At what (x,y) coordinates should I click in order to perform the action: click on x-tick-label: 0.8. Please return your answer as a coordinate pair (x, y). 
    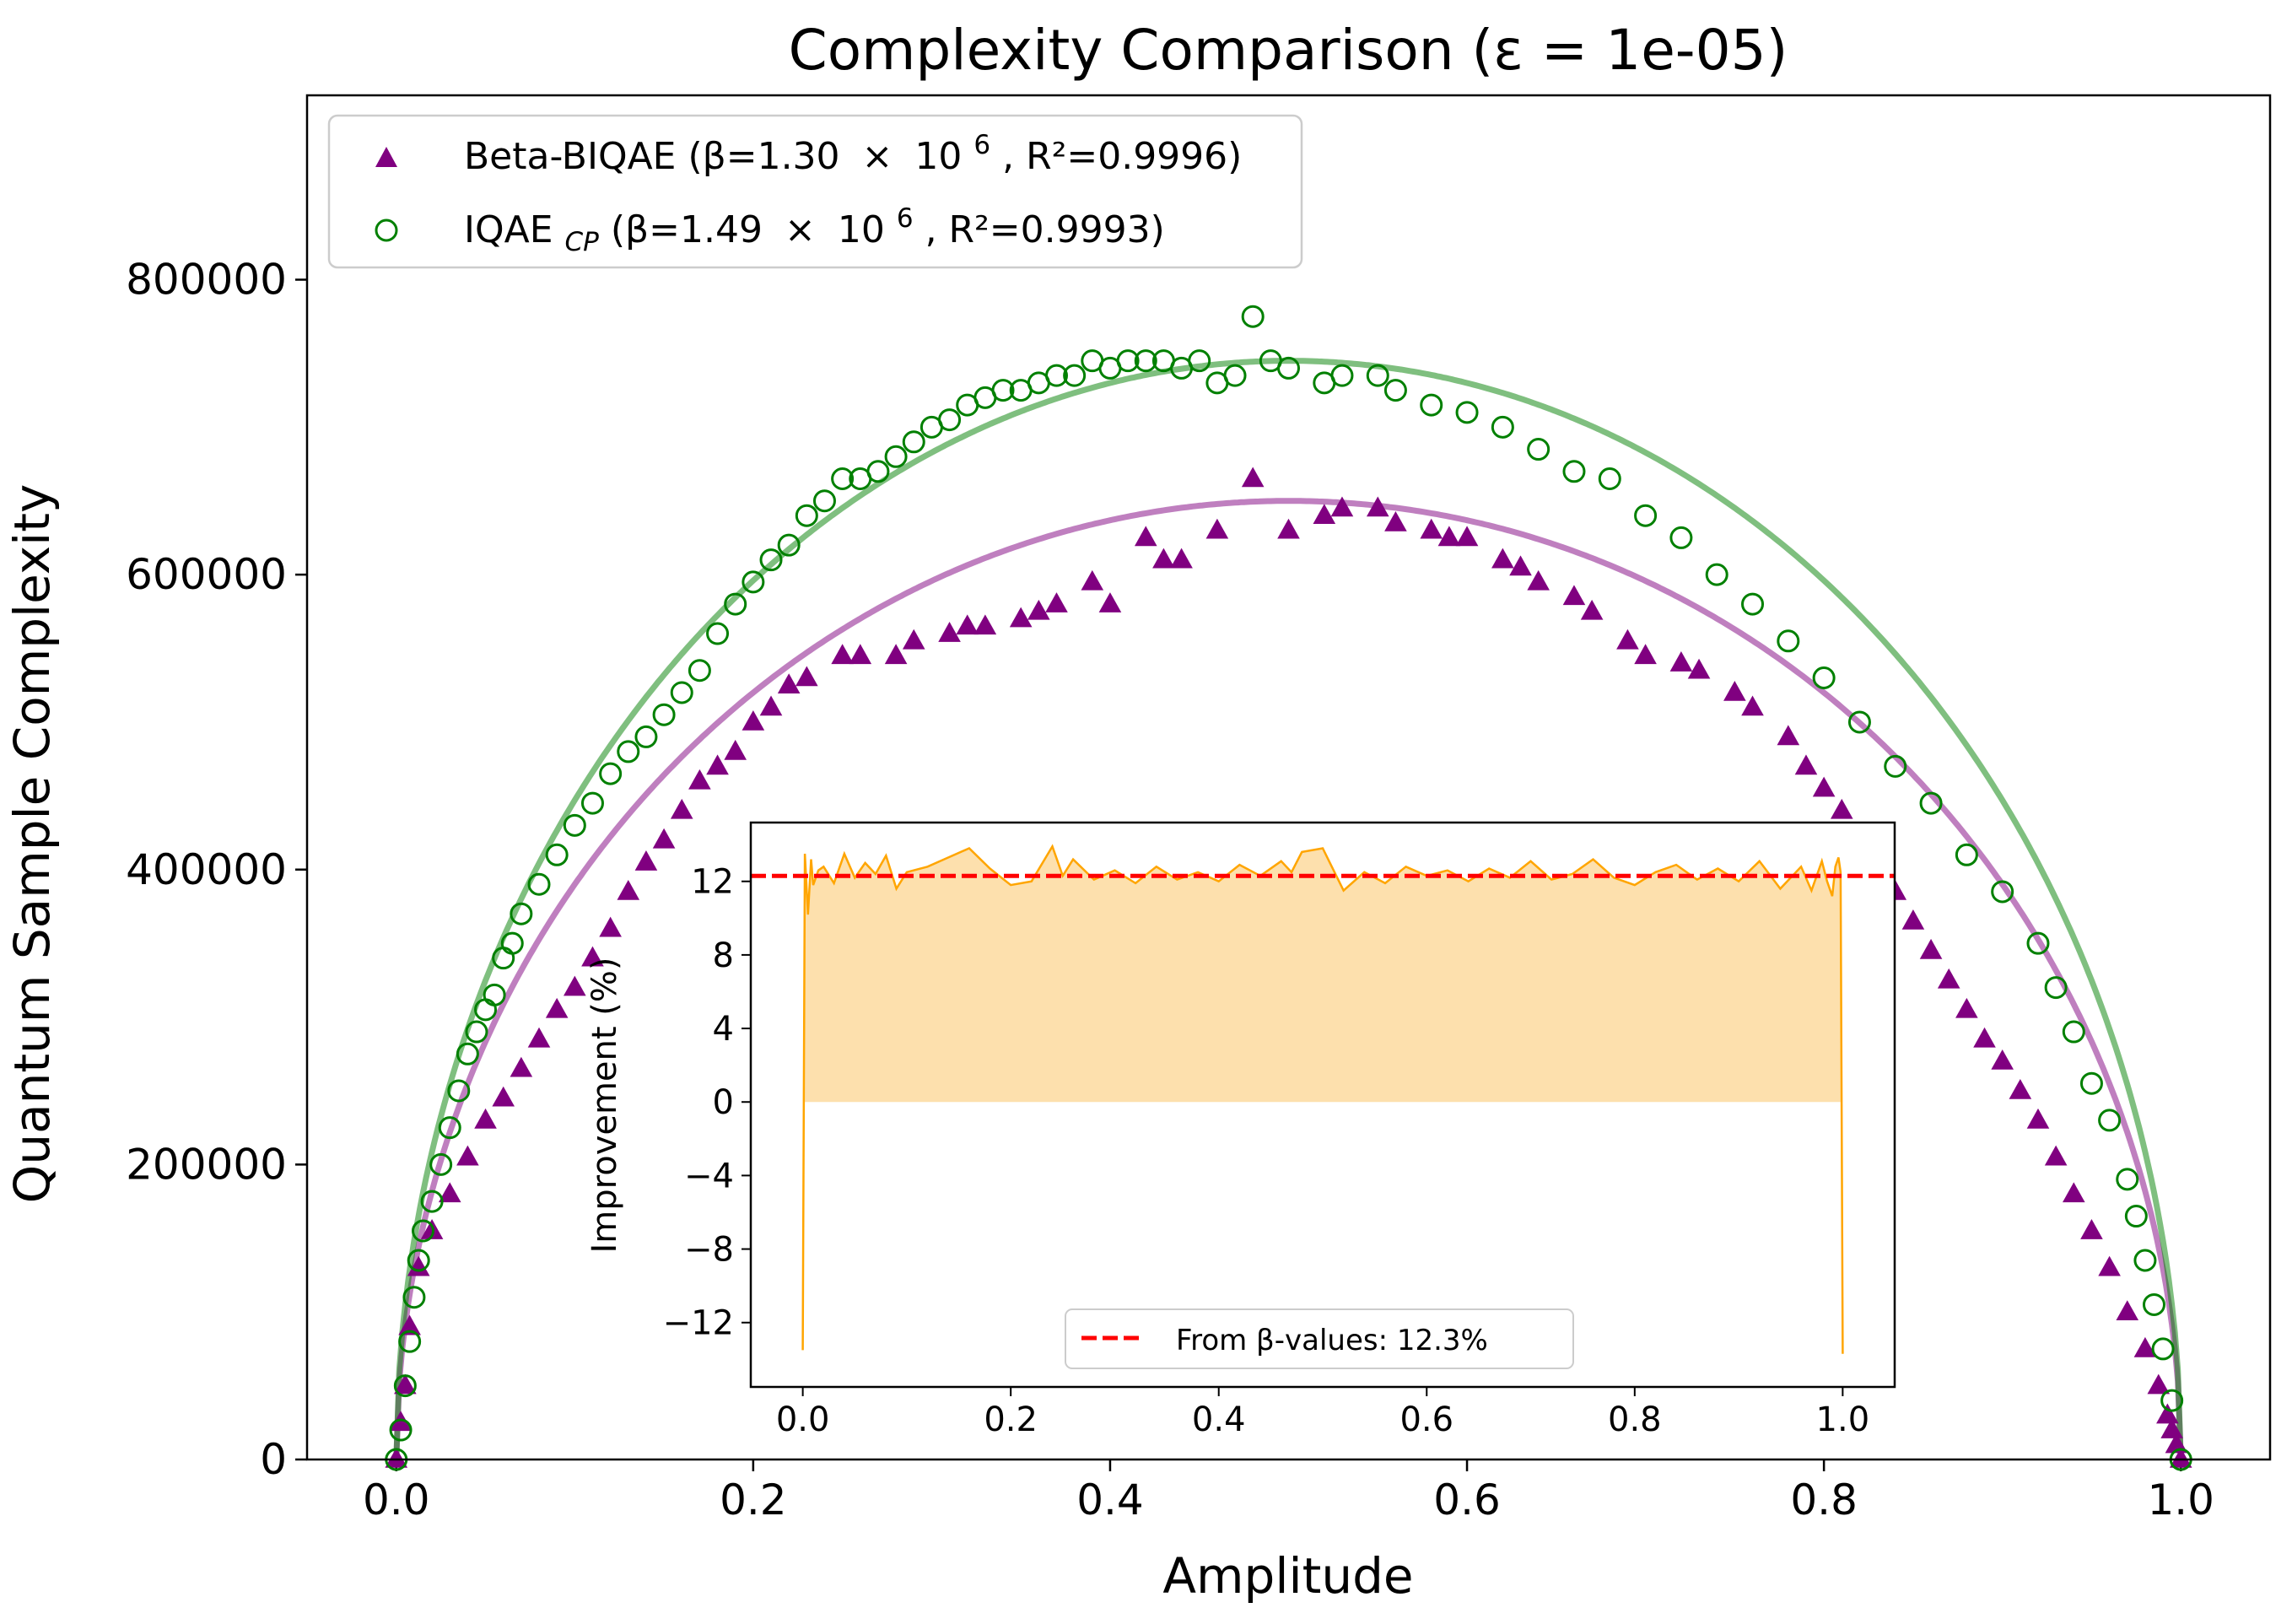
    Looking at the image, I should click on (1824, 1500).